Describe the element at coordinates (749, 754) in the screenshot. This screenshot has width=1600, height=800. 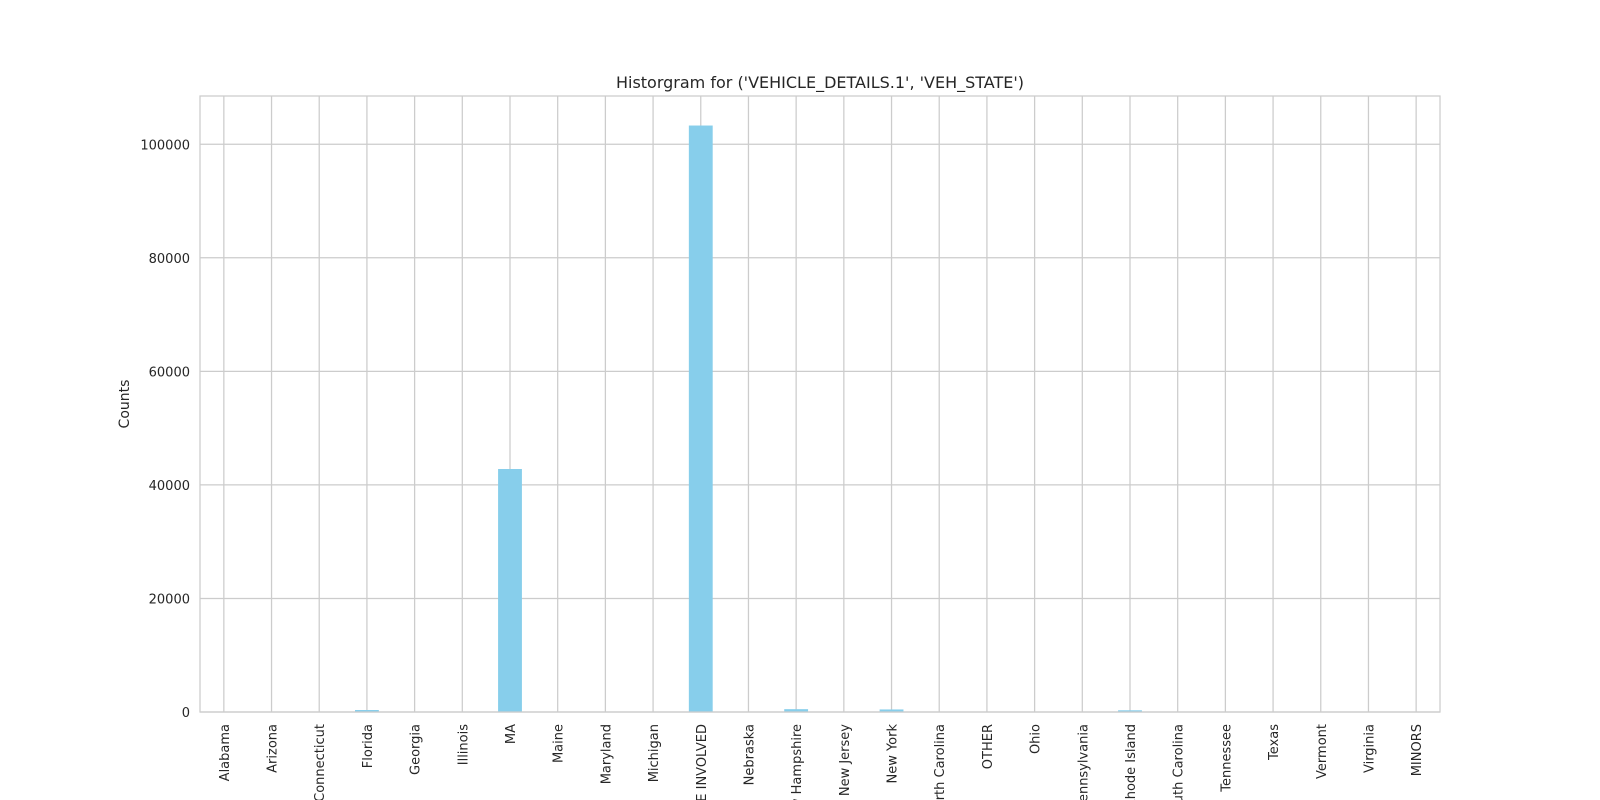
I see `x-tick-label: Nebraska` at that location.